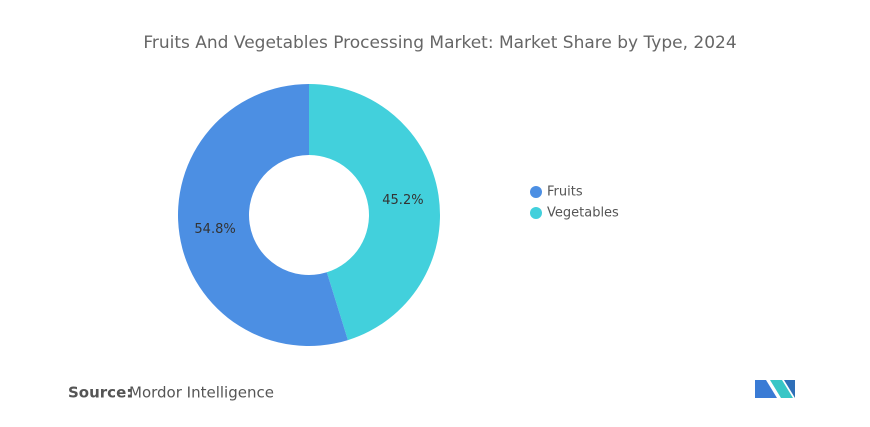 Image resolution: width=870 pixels, height=427 pixels. Describe the element at coordinates (583, 213) in the screenshot. I see `legend-label: Vegetables` at that location.